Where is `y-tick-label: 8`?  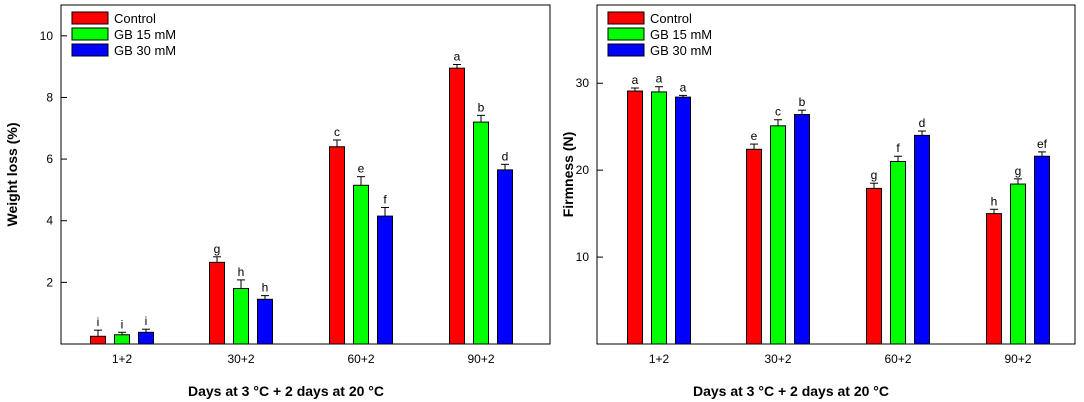 y-tick-label: 8 is located at coordinates (49, 97).